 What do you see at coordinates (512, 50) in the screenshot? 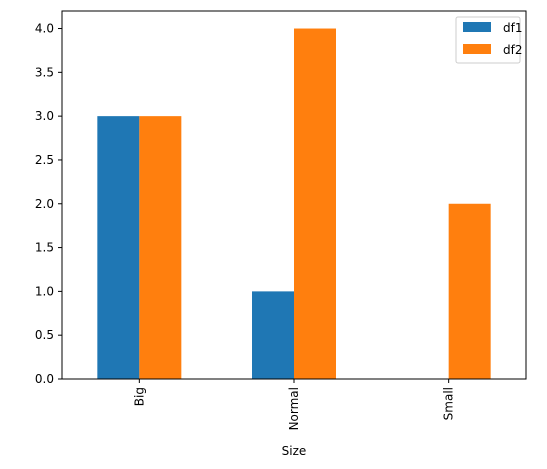
I see `legend-label-df2: df2` at bounding box center [512, 50].